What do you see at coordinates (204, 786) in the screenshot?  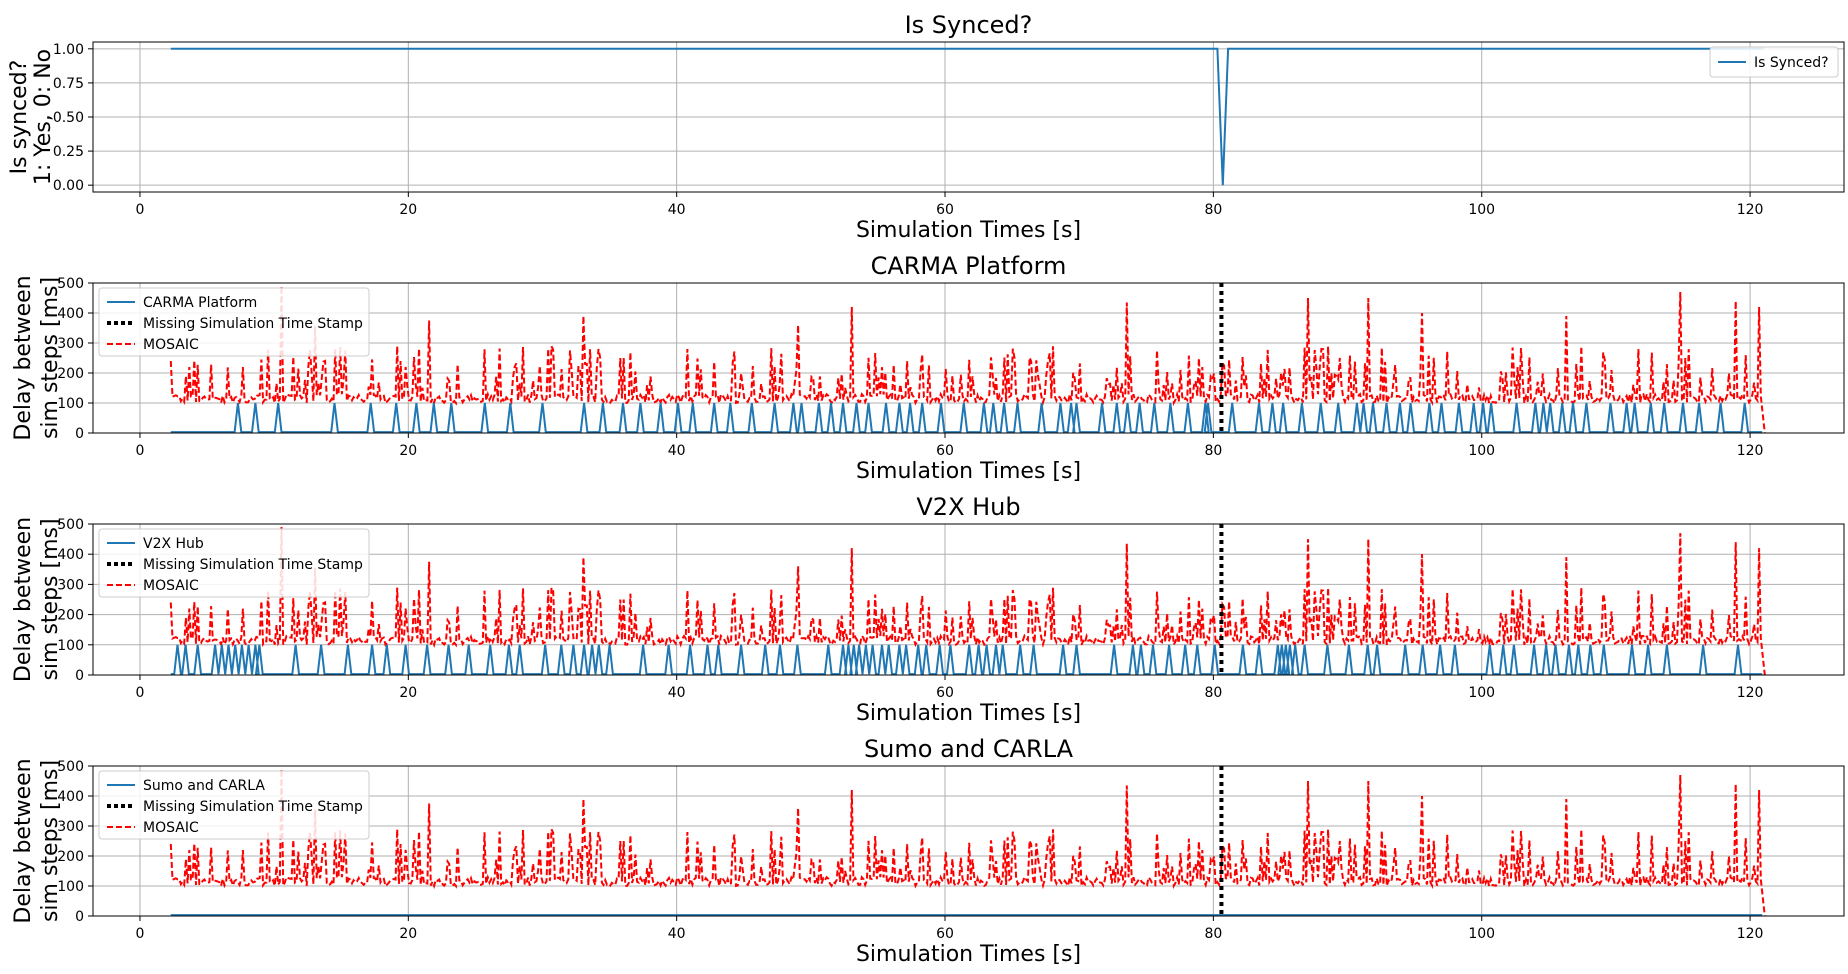 I see `legend-label-1: Sumo and CARLA` at bounding box center [204, 786].